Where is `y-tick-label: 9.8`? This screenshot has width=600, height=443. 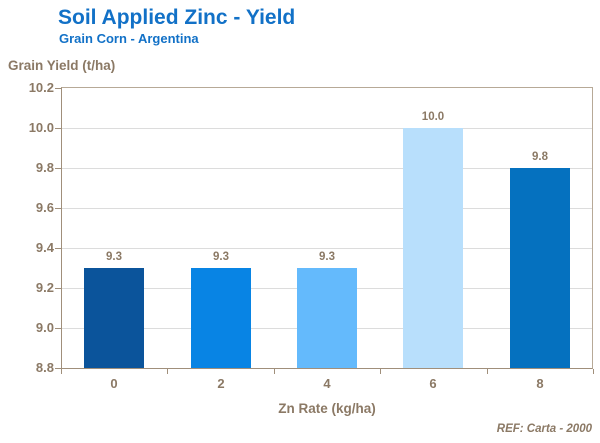
y-tick-label: 9.8 is located at coordinates (44, 167).